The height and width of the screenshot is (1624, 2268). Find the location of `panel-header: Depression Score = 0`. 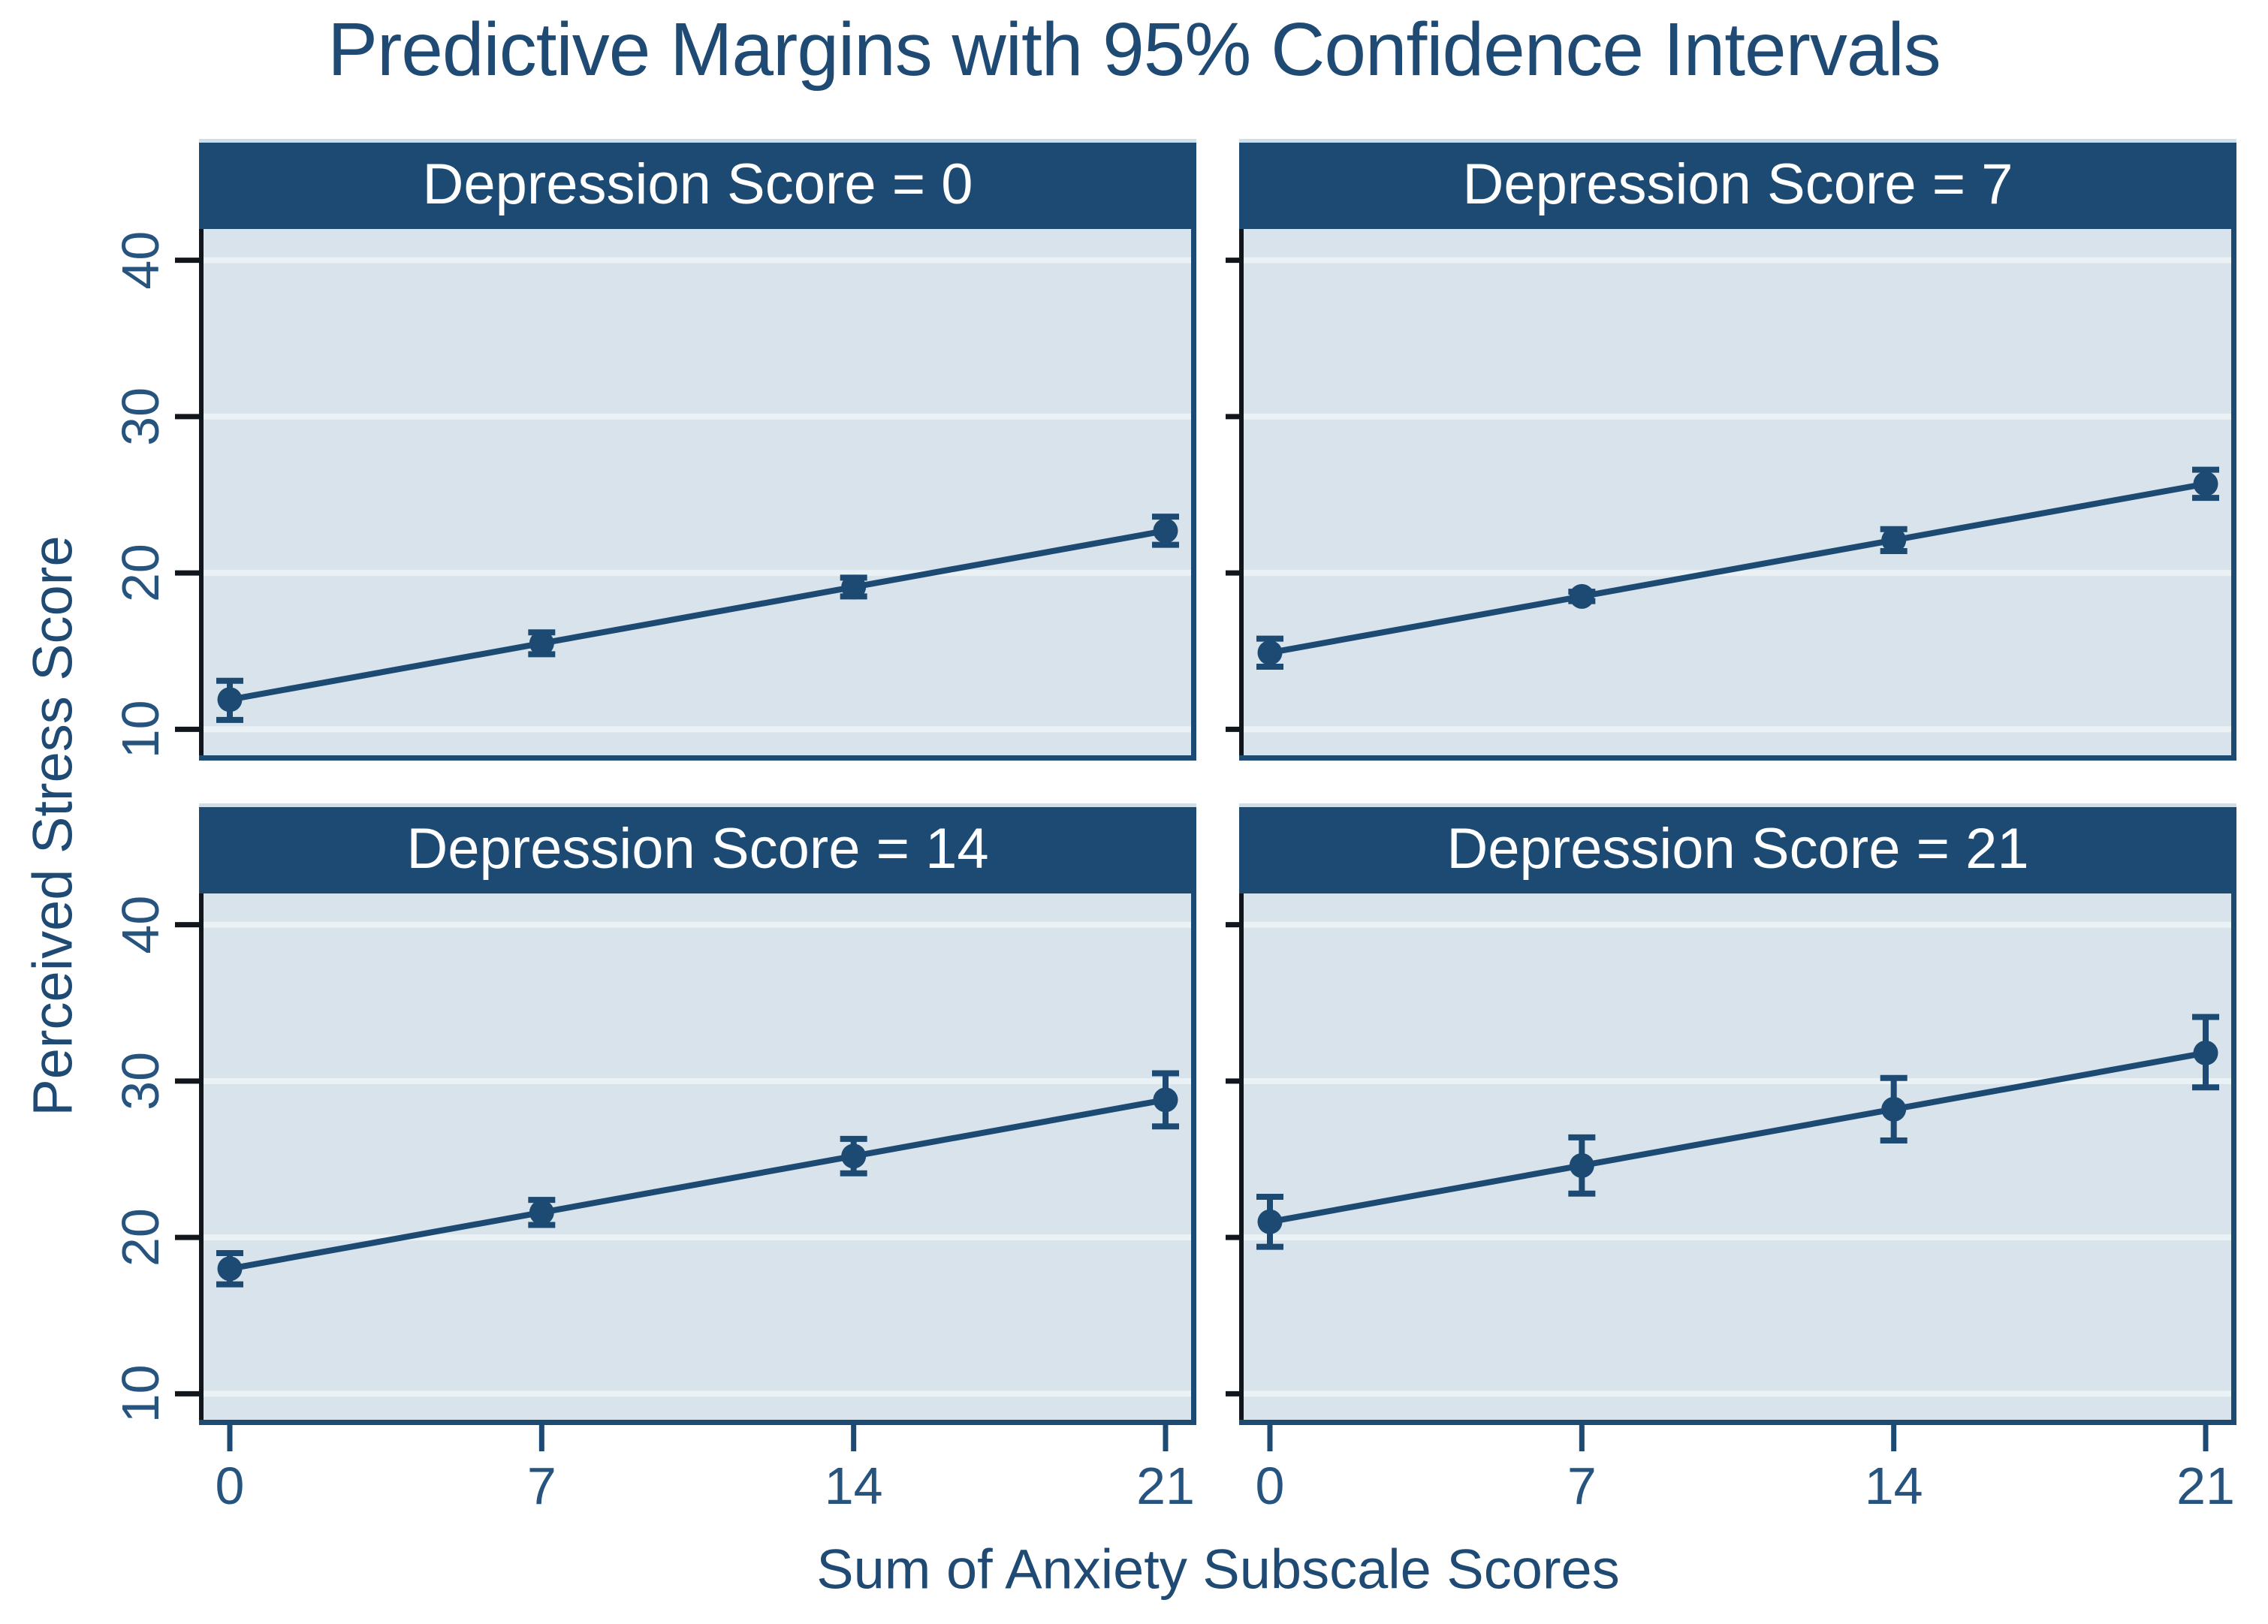

panel-header: Depression Score = 0 is located at coordinates (697, 183).